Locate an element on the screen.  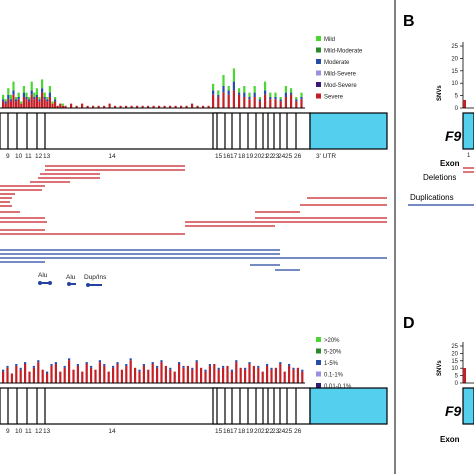
exon-number: 13 is located at coordinates (47, 431).